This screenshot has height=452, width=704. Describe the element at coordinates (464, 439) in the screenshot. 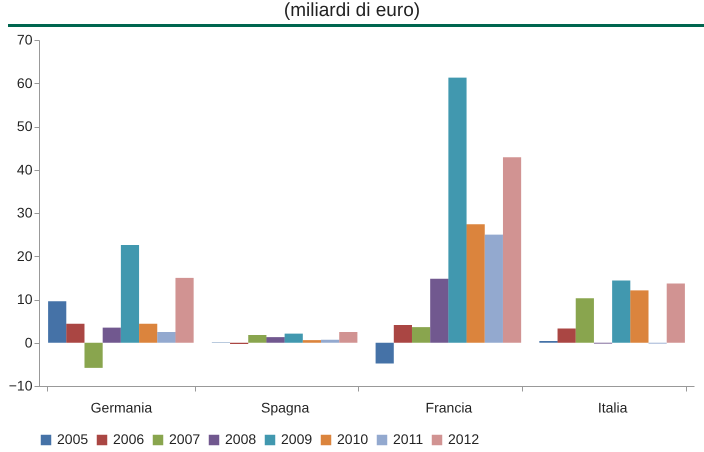

I see `legend-label: 2012` at that location.